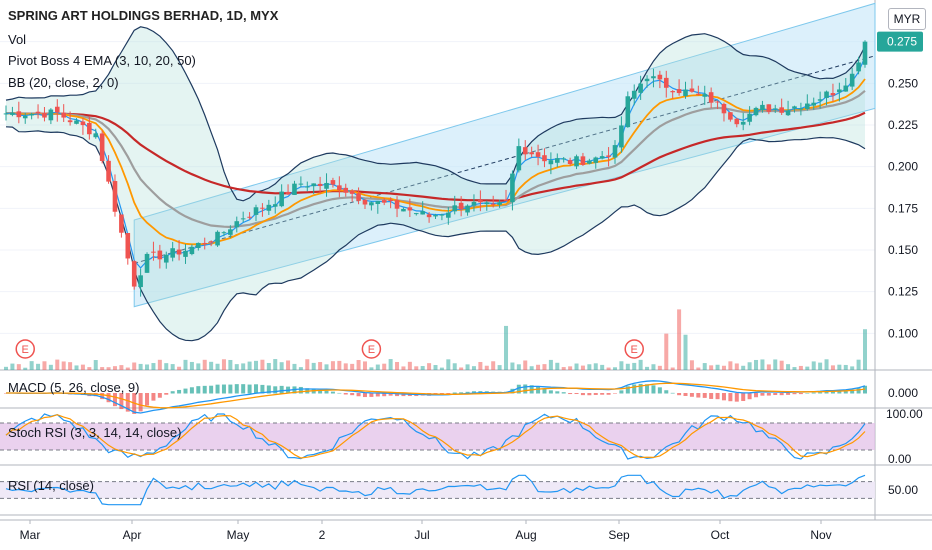 The width and height of the screenshot is (932, 550). What do you see at coordinates (619, 535) in the screenshot?
I see `time-tick-label: Sep` at bounding box center [619, 535].